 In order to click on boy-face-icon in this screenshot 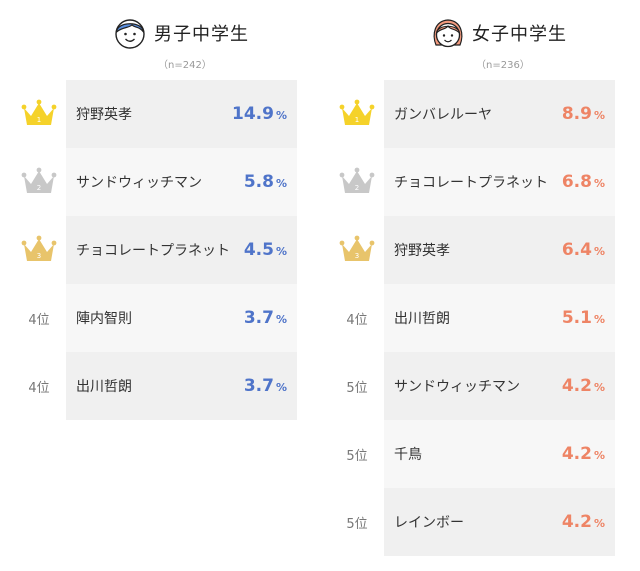, I will do `click(130, 34)`.